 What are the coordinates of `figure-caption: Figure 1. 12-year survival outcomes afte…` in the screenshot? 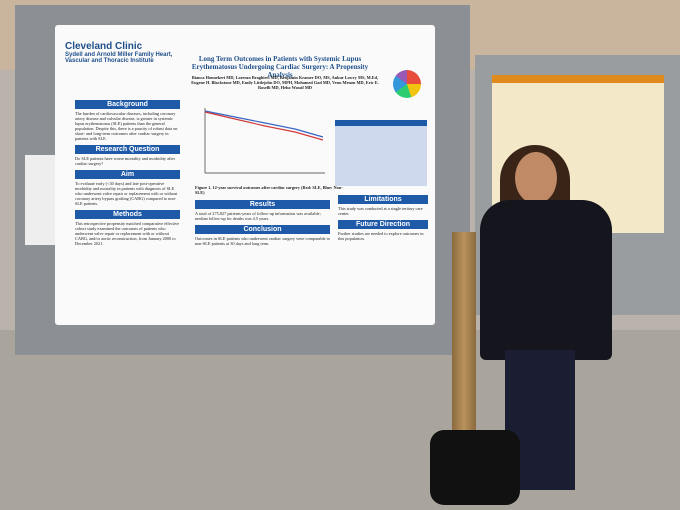 It's located at (269, 190).